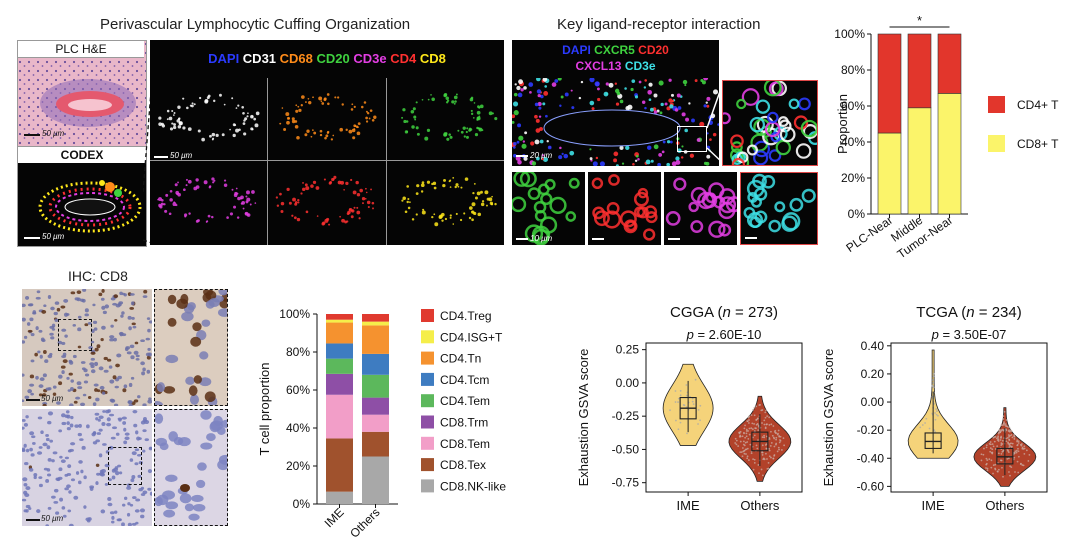 This screenshot has width=1080, height=553. Describe the element at coordinates (465, 444) in the screenshot. I see `chart2-legend-label: CD8.Tem` at that location.